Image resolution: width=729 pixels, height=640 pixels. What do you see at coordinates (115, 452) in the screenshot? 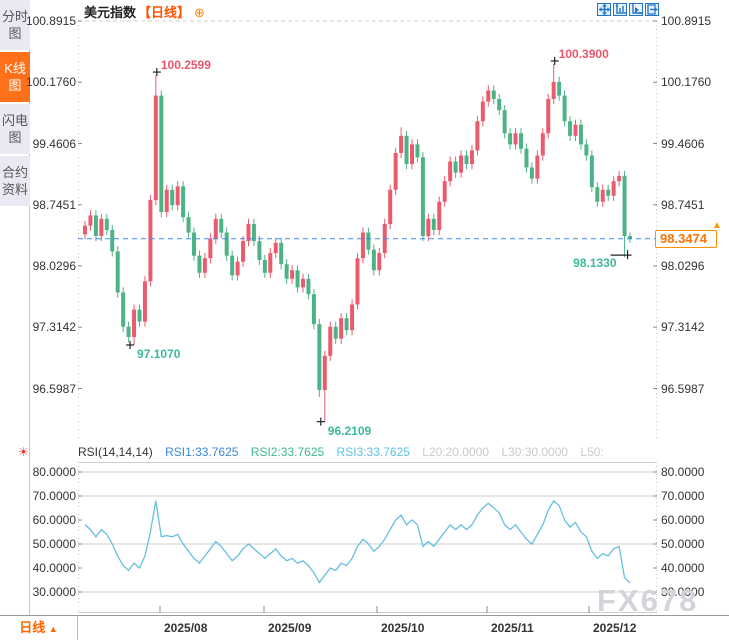
I see `rsi-indicator-name: RSI(14,14,14)` at bounding box center [115, 452].